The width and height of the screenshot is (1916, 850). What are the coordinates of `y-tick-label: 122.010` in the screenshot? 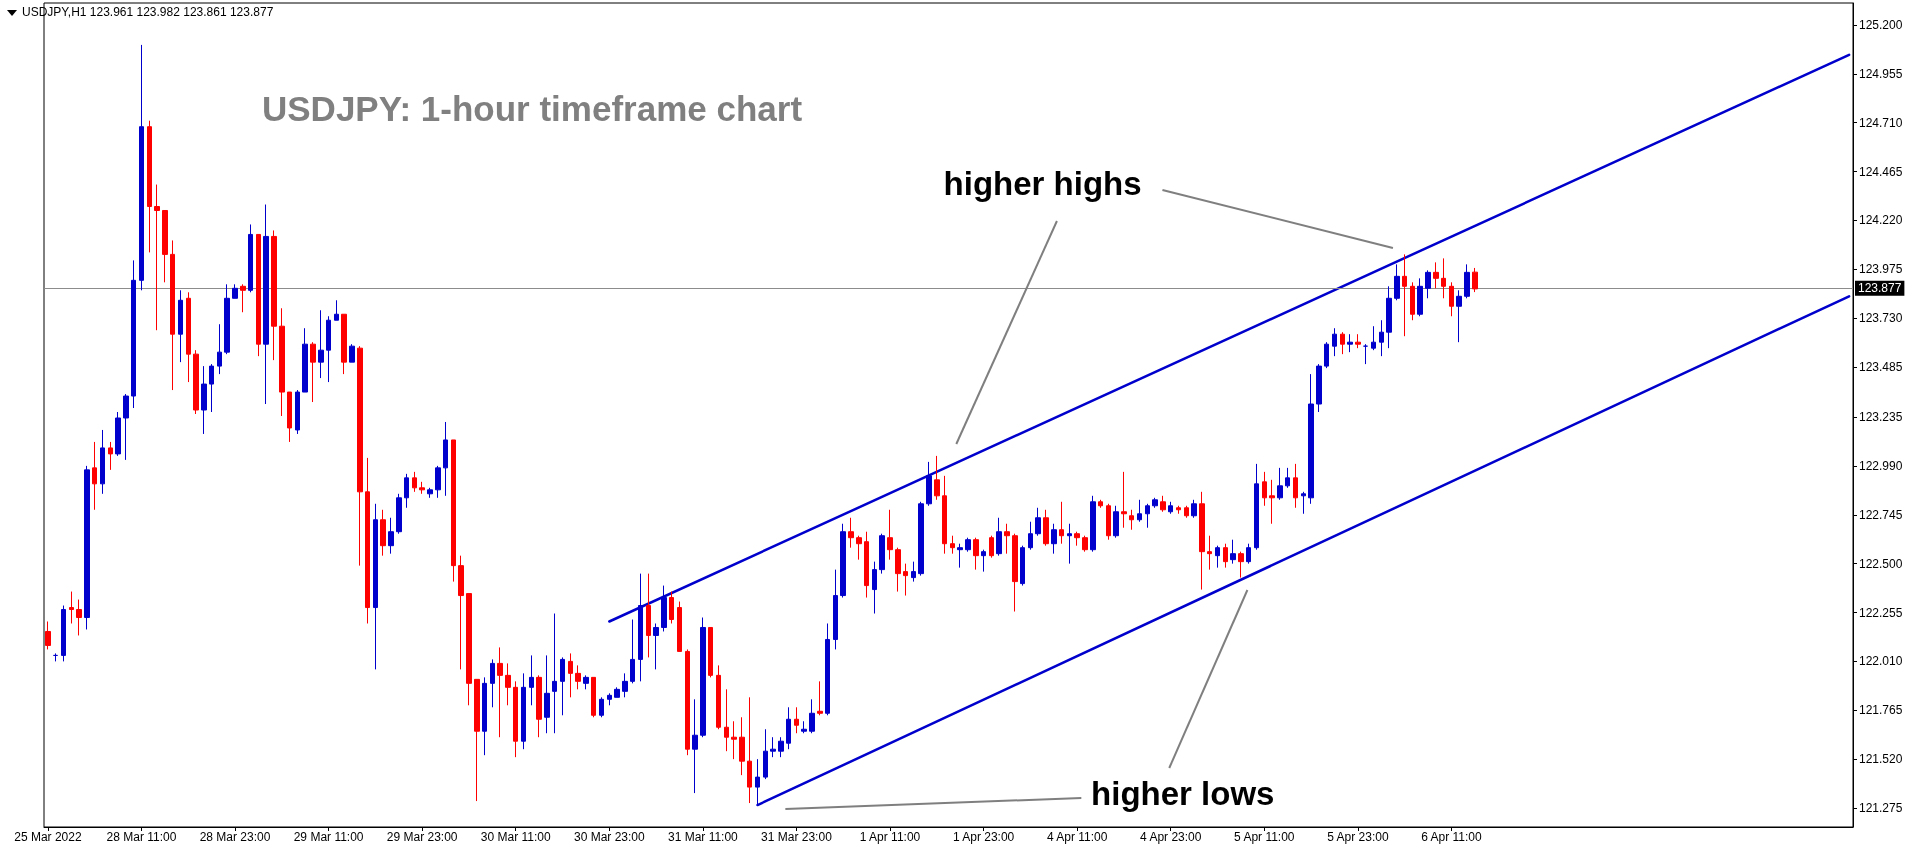 It's located at (1881, 661).